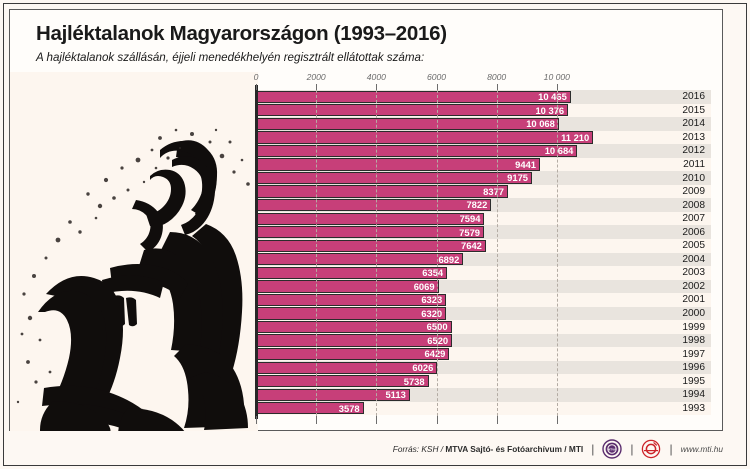 This screenshot has height=469, width=750. What do you see at coordinates (517, 178) in the screenshot?
I see `bar-value-label: 9175` at bounding box center [517, 178].